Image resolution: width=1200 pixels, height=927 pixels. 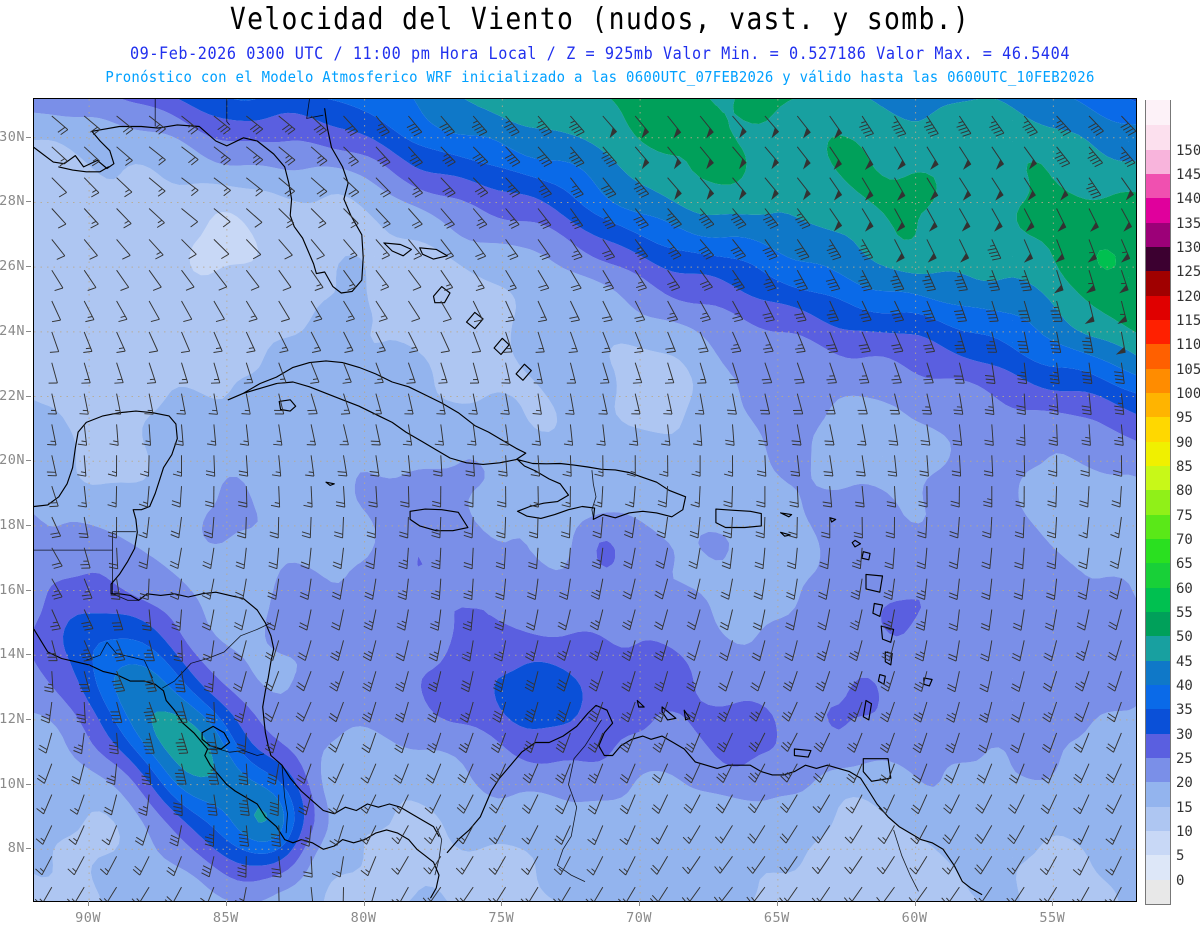 I want to click on colorbar-tick-label: 85, so click(x=1184, y=467).